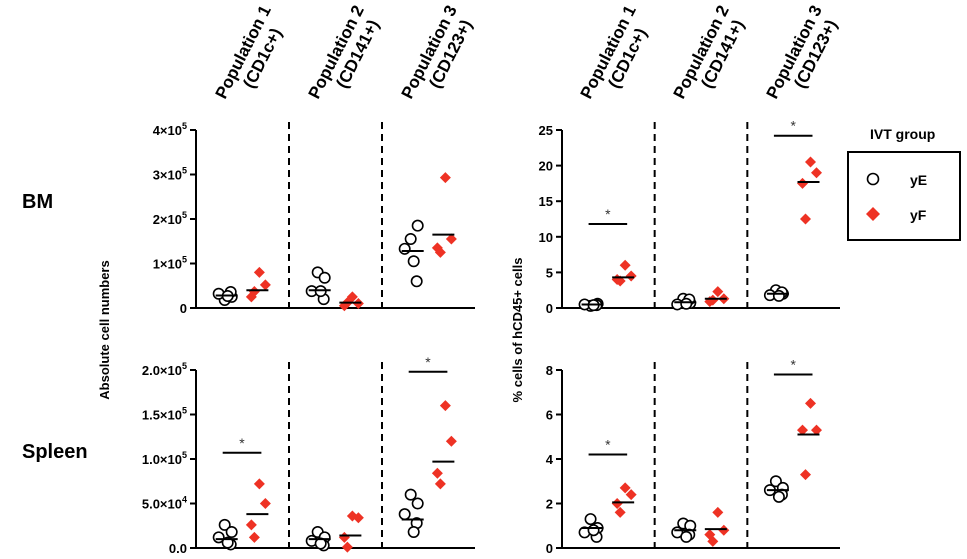  What do you see at coordinates (546, 166) in the screenshot?
I see `y-tick-label: 20` at bounding box center [546, 166].